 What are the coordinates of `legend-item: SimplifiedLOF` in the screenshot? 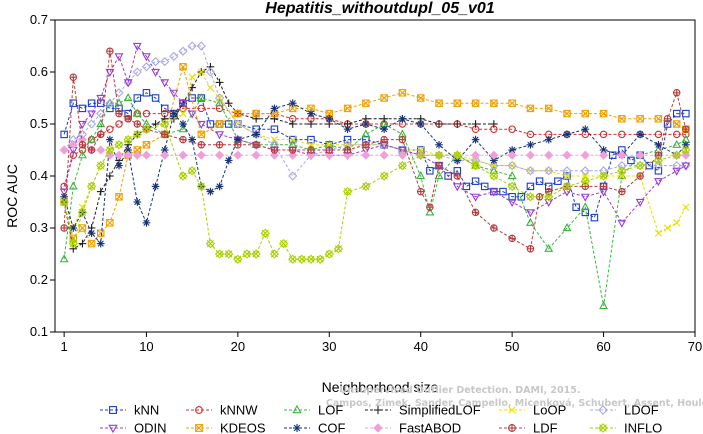 It's located at (423, 410).